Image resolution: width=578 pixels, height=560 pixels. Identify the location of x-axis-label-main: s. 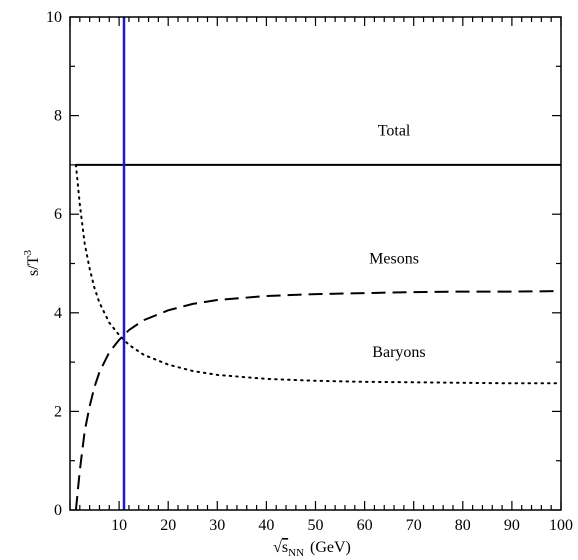
(285, 547).